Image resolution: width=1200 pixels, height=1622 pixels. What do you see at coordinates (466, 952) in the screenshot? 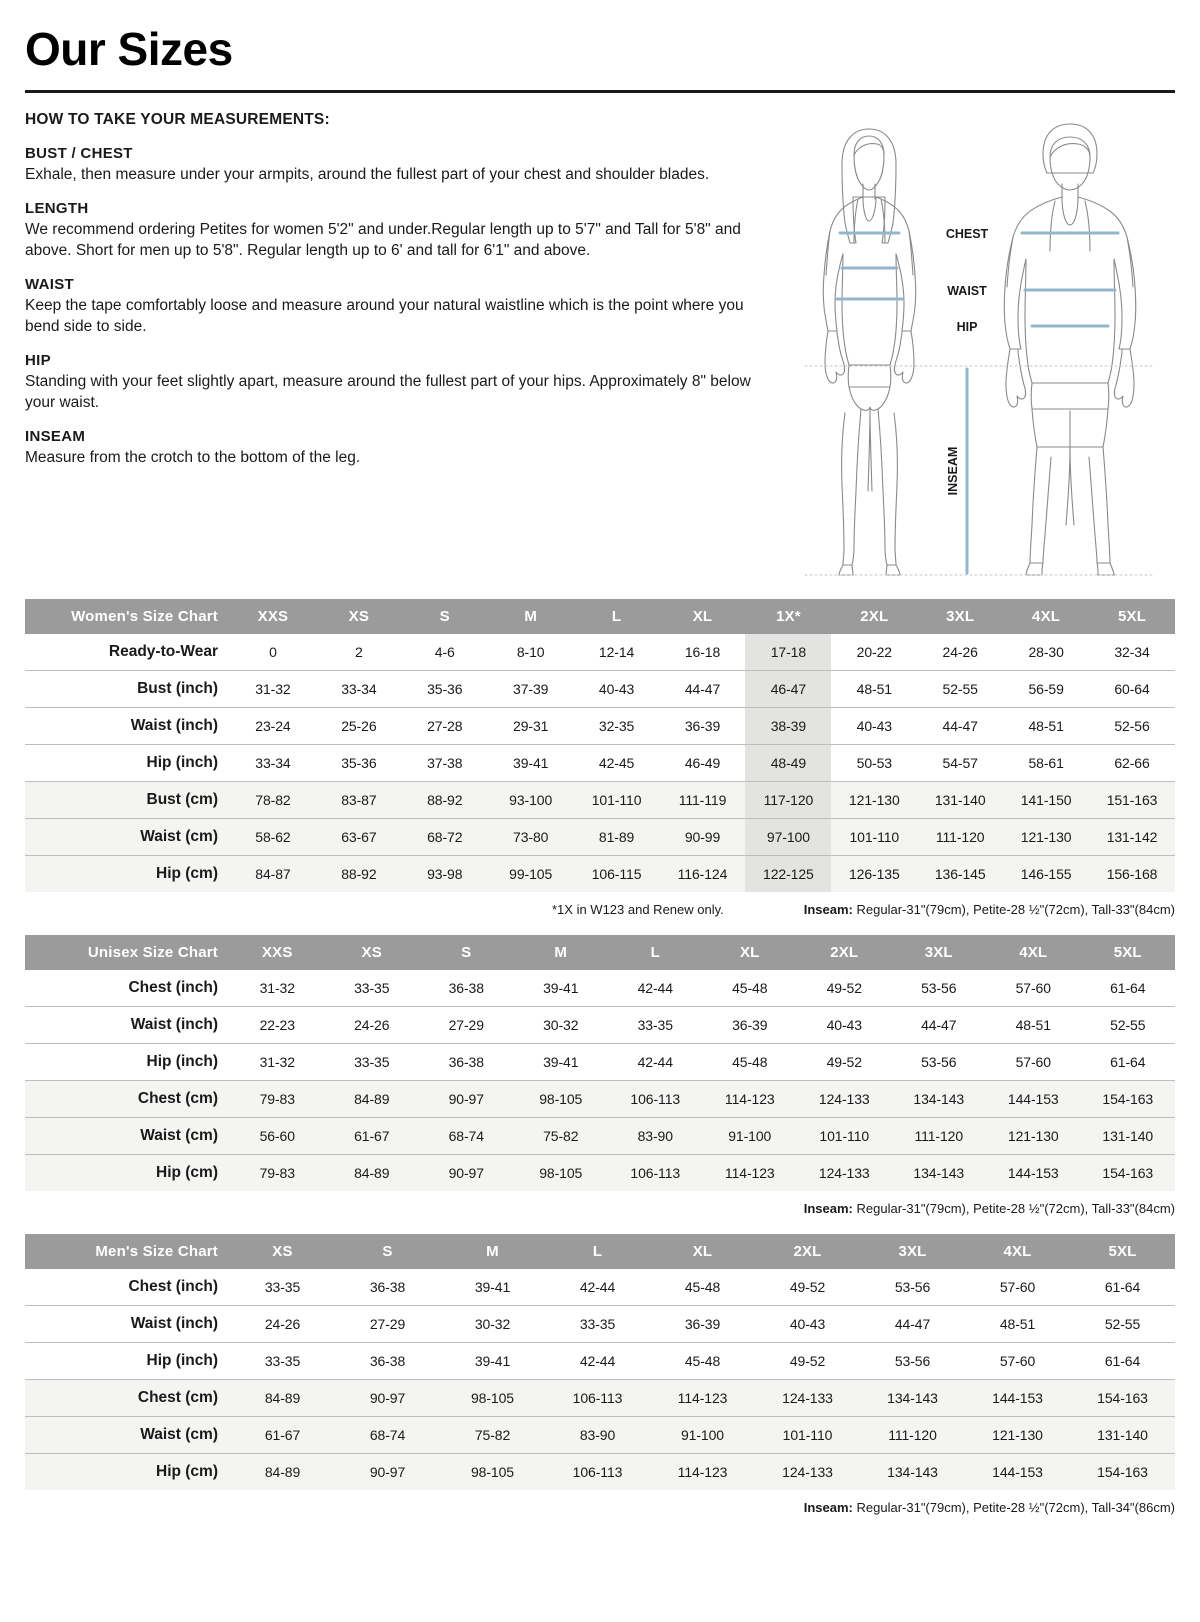
I see `size-header-s: S` at bounding box center [466, 952].